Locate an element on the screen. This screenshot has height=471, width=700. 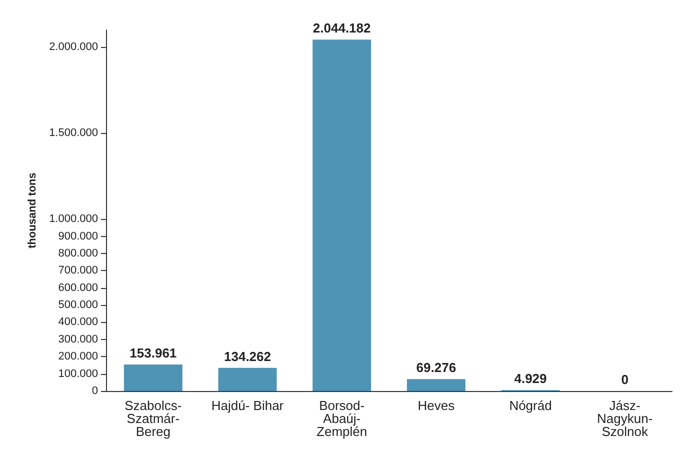
data-label: 2.044.182 is located at coordinates (341, 28).